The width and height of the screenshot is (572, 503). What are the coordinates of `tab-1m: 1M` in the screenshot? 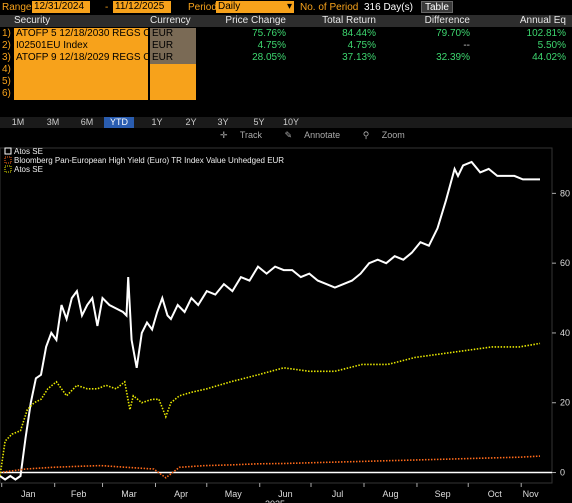 It's located at (18, 122).